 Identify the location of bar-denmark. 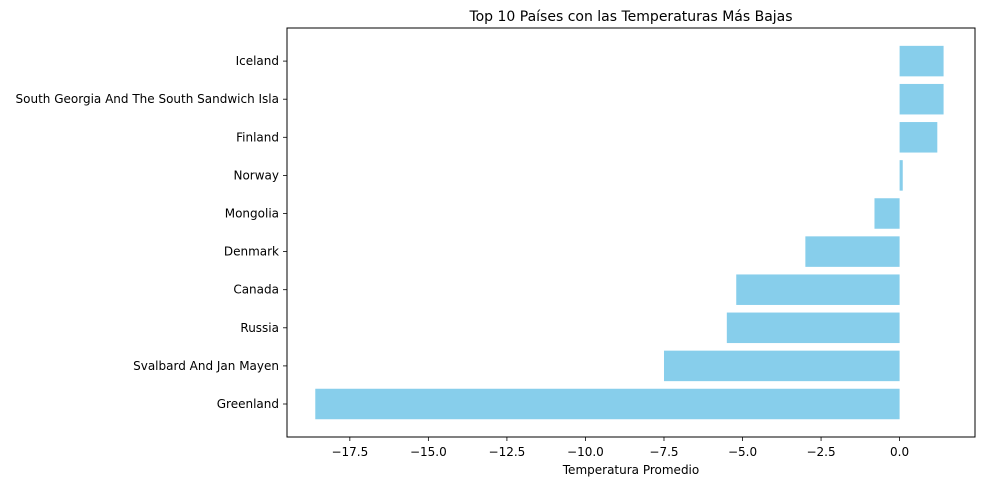
(852, 251).